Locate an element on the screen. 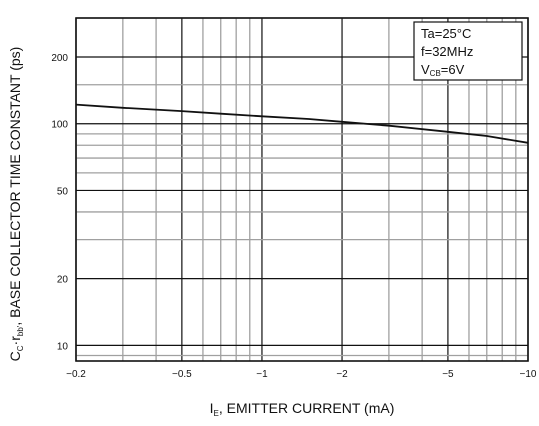 Image resolution: width=539 pixels, height=426 pixels. condition-temperature: Ta=25°C is located at coordinates (446, 33).